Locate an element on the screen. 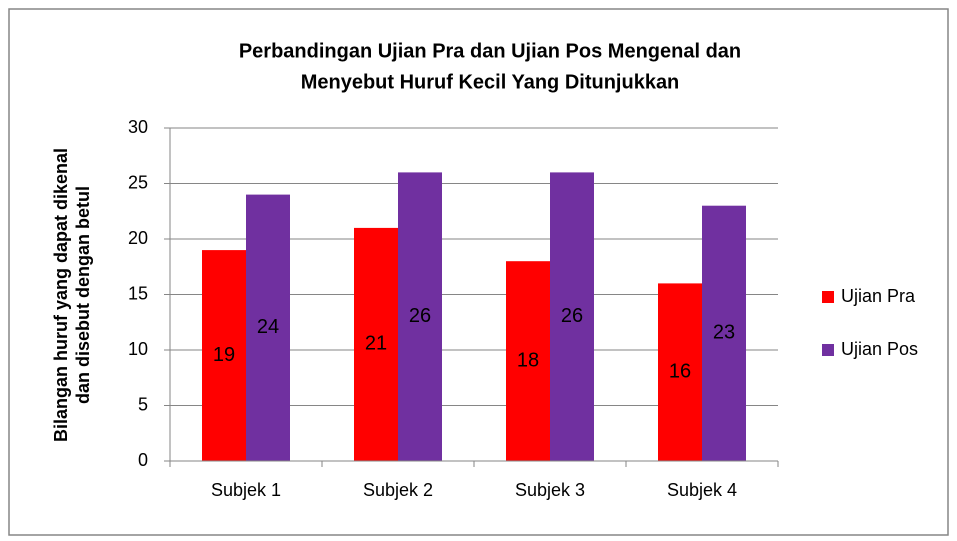 The width and height of the screenshot is (957, 541). legend-label: Ujian Pra is located at coordinates (878, 296).